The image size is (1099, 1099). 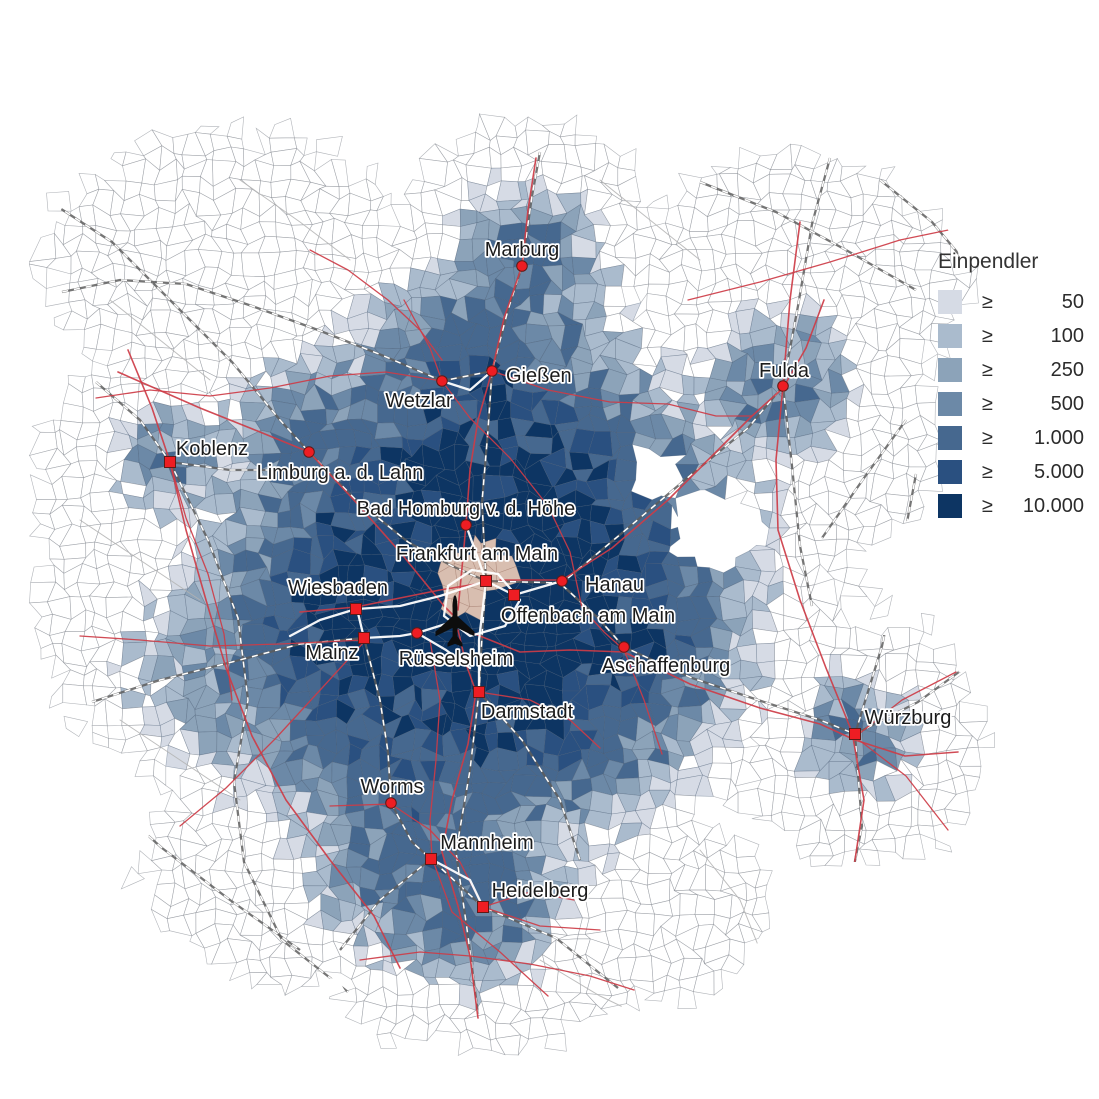 I want to click on city-label-offenbach-am-main: Offenbach am Main, so click(x=588, y=616).